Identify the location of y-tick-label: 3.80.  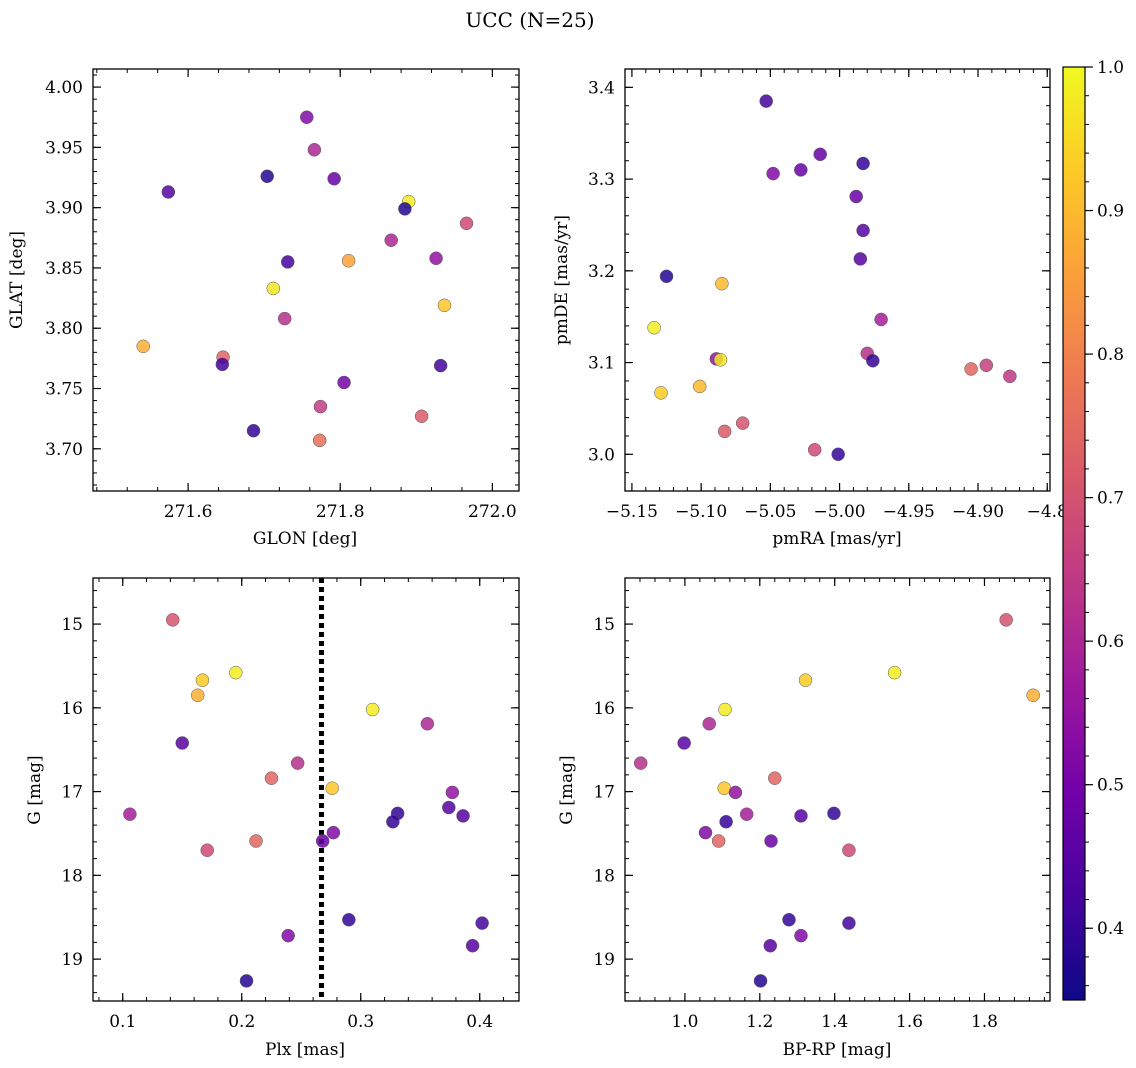
(64, 329).